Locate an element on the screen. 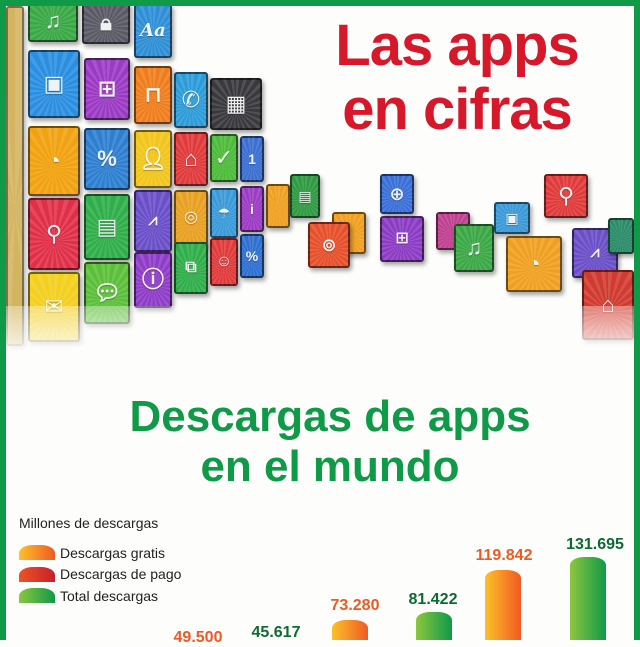 The image size is (640, 647). umbrella-icon: ☂ is located at coordinates (224, 213).